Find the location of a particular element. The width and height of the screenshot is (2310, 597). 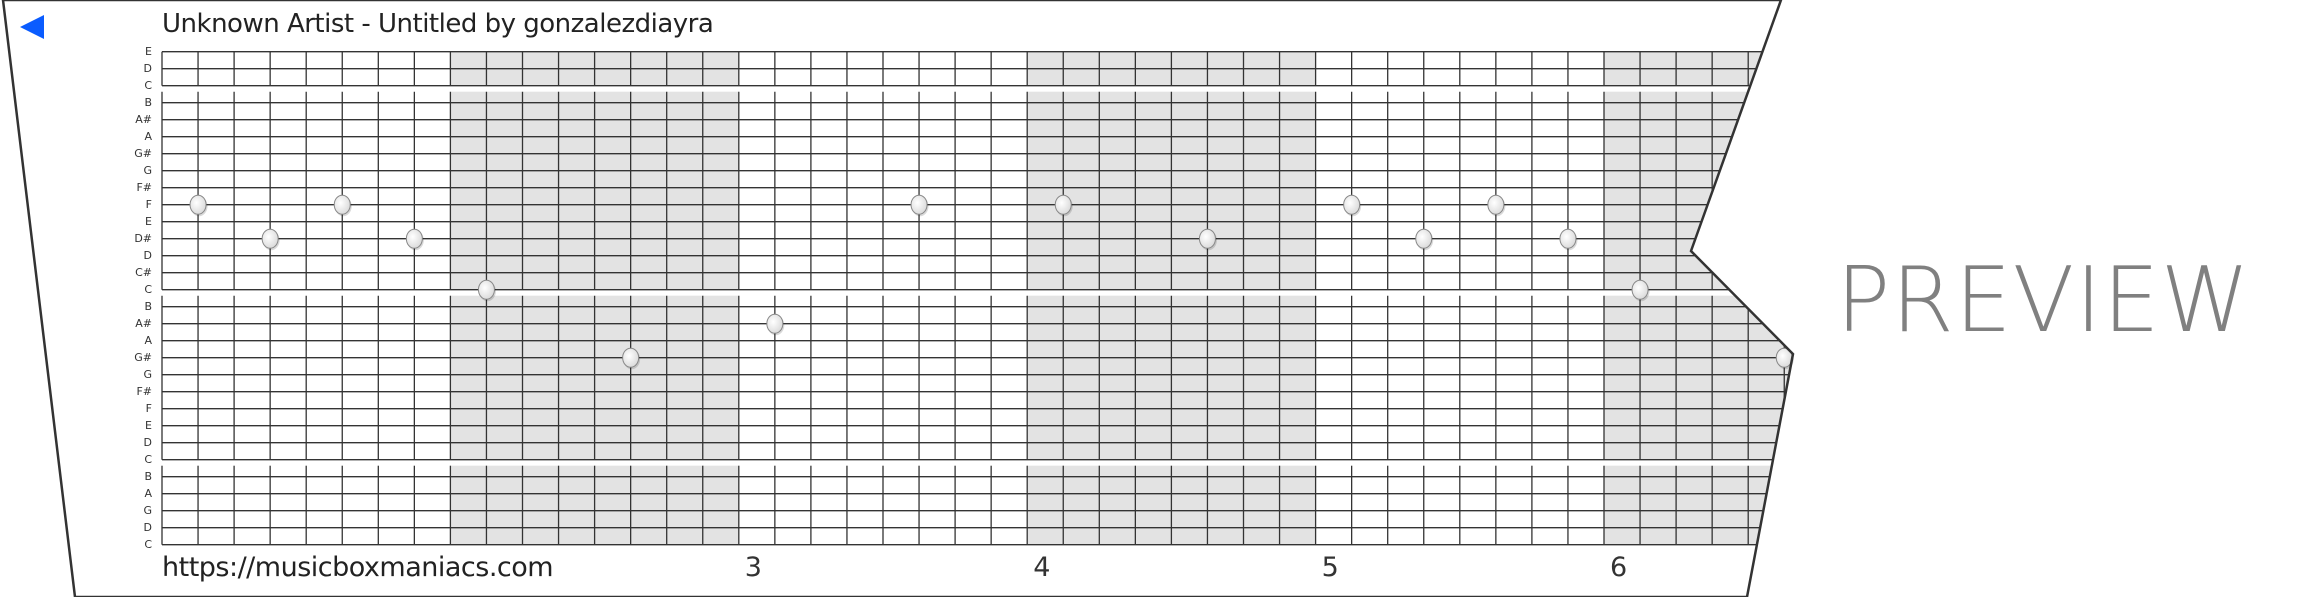

pitch-label: C# is located at coordinates (143, 272).